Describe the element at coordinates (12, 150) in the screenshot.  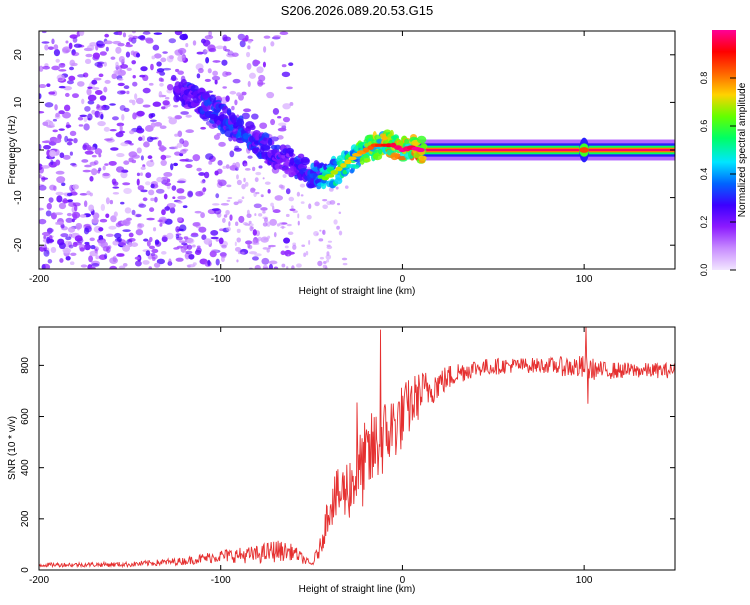
I see `spectrogram-y-axis-label: Frequency (Hz)` at that location.